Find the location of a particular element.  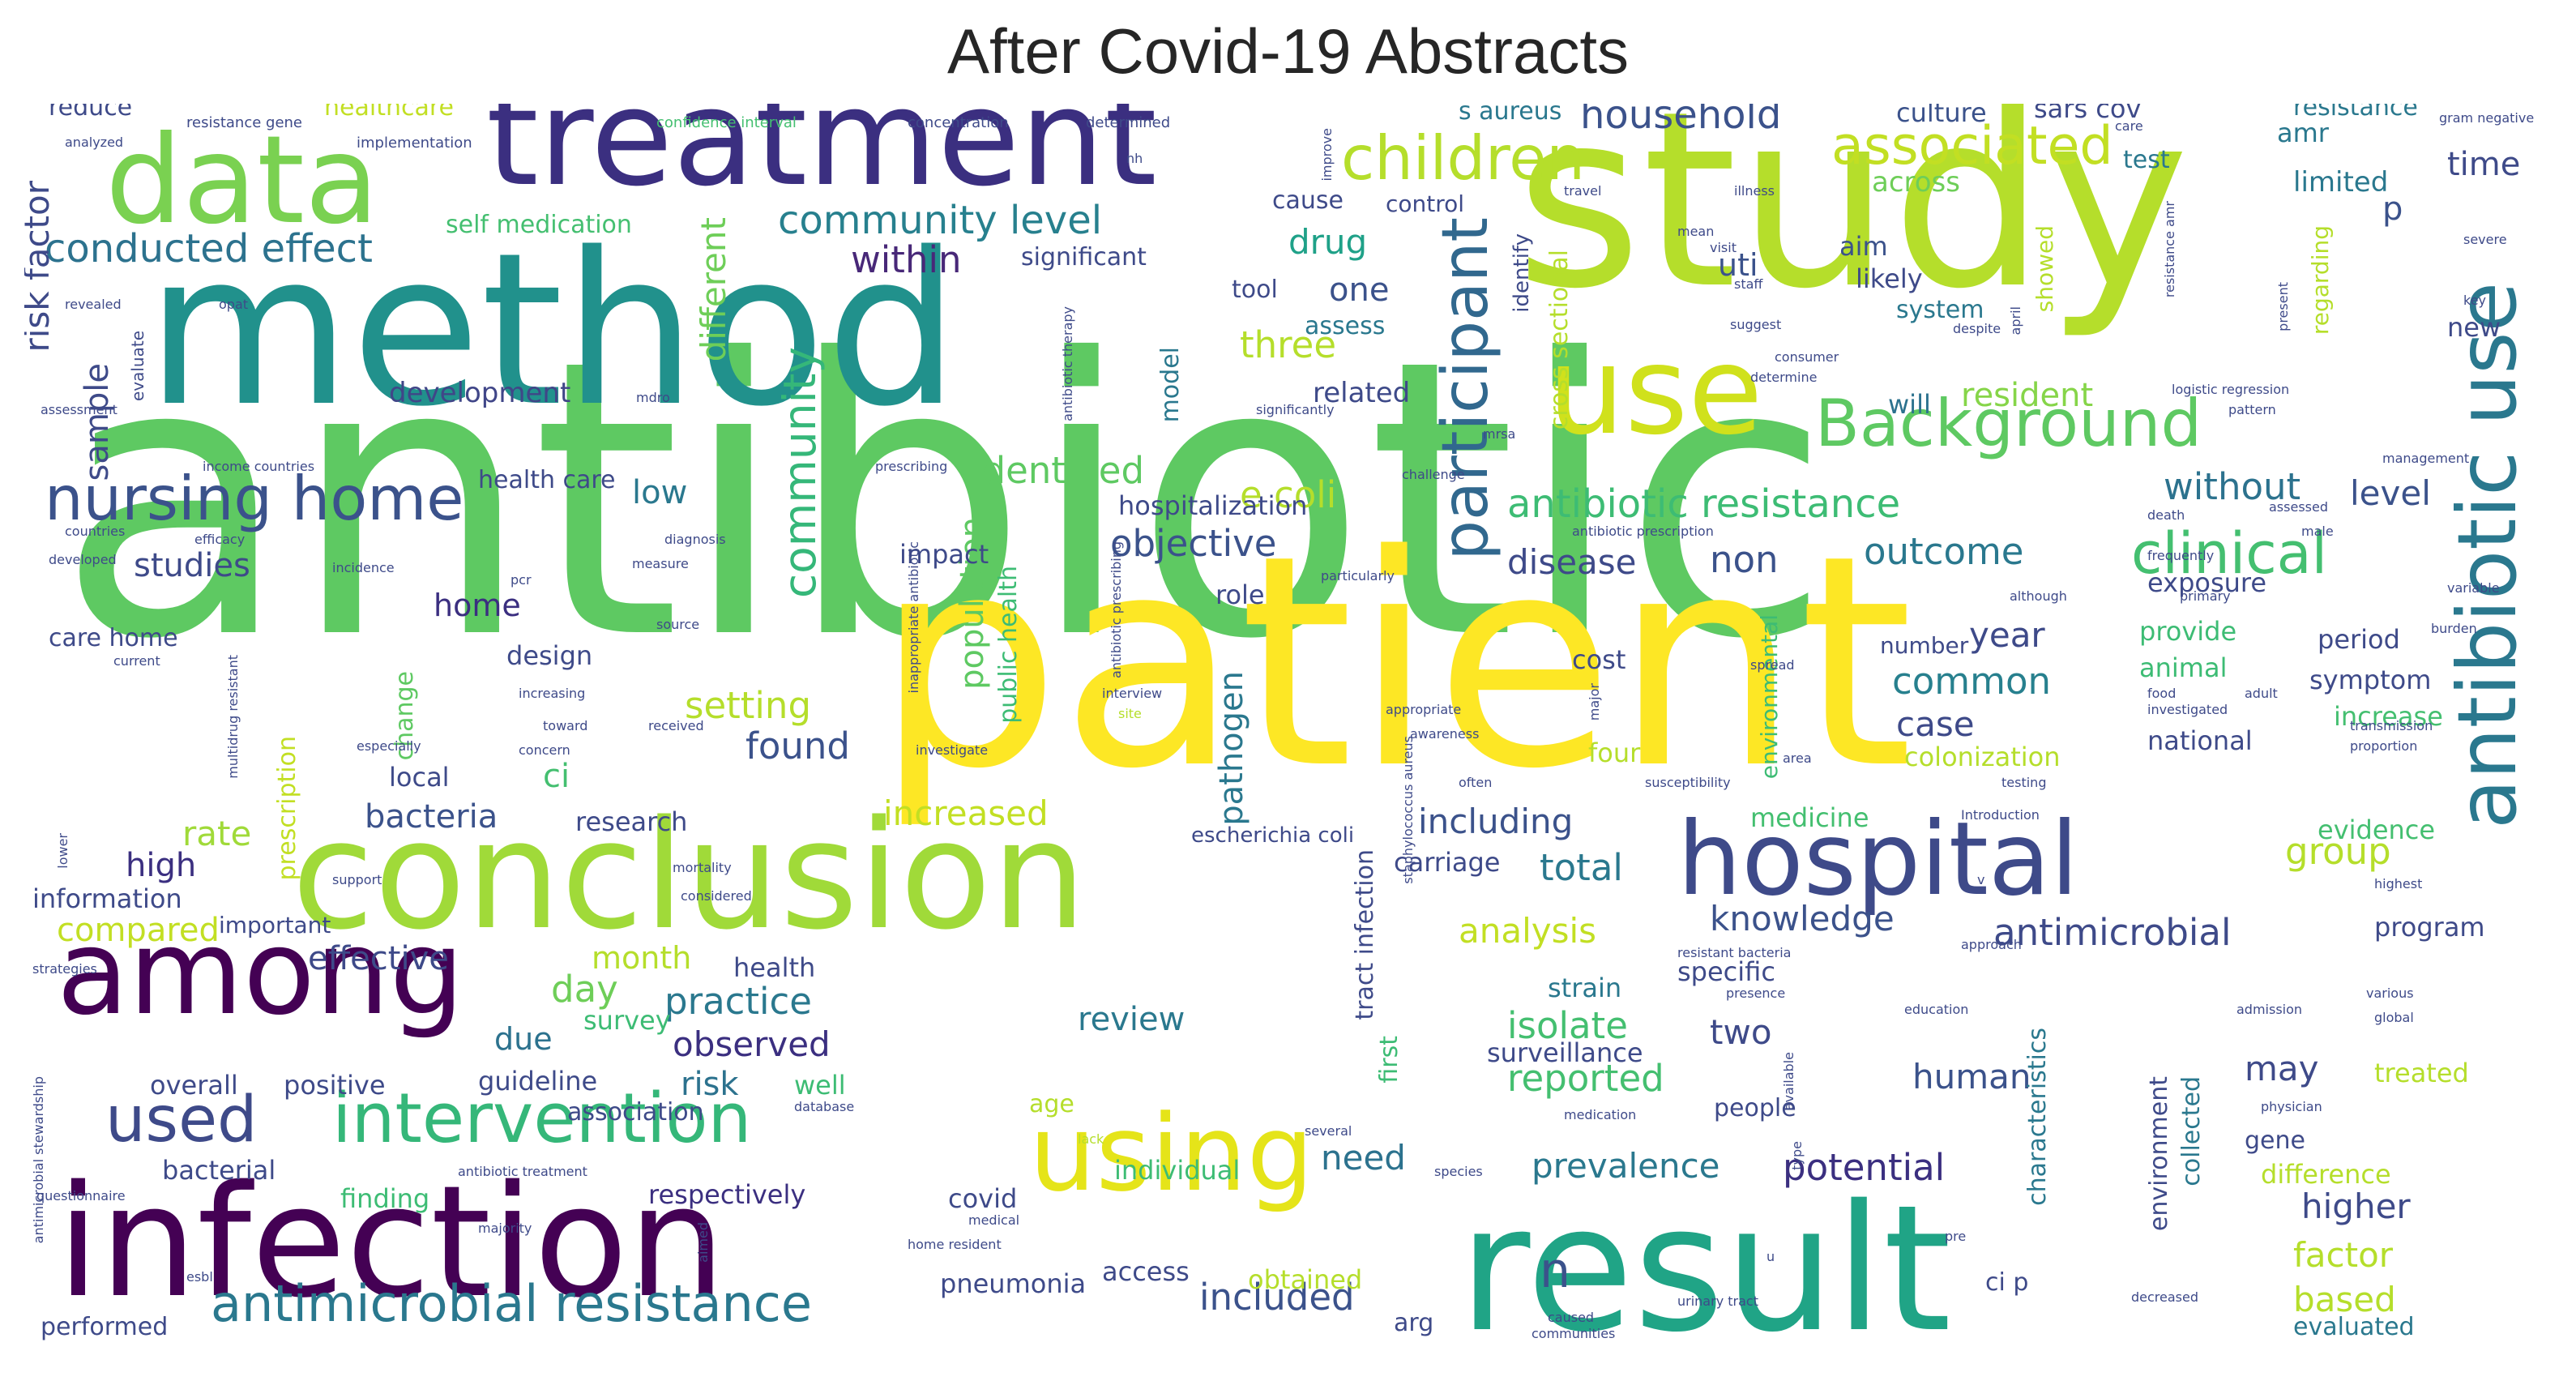

cloud-word: low is located at coordinates (660, 492).